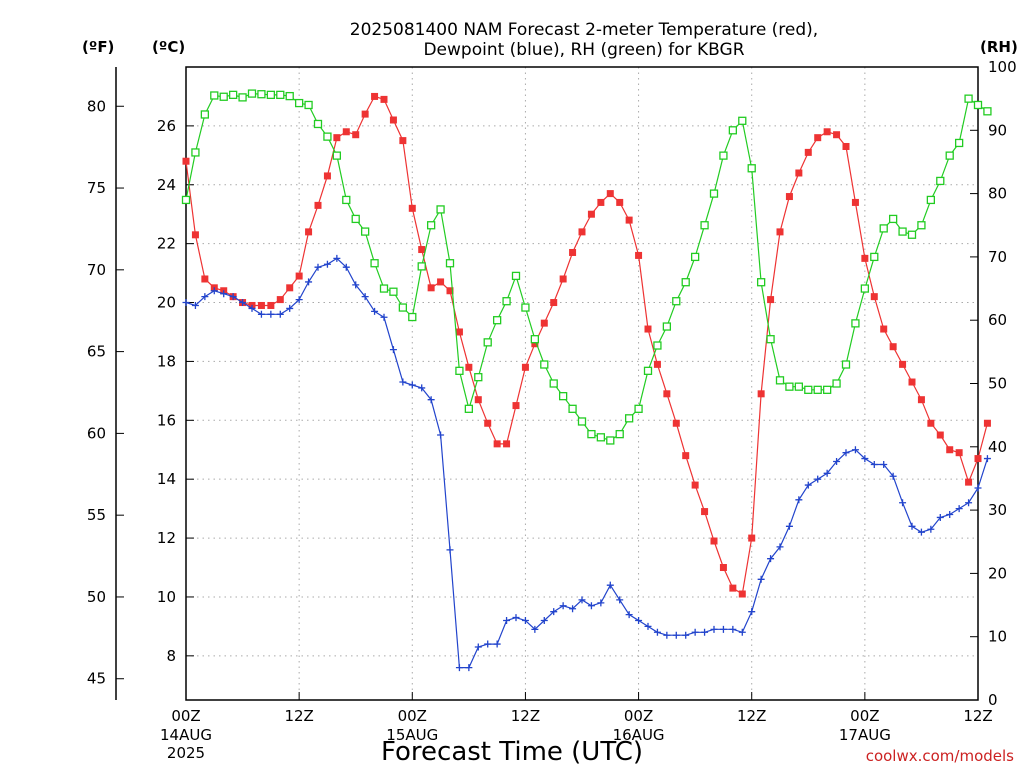 The image size is (1024, 768). Describe the element at coordinates (96, 106) in the screenshot. I see `fahrenheit-tick-label: 80` at that location.